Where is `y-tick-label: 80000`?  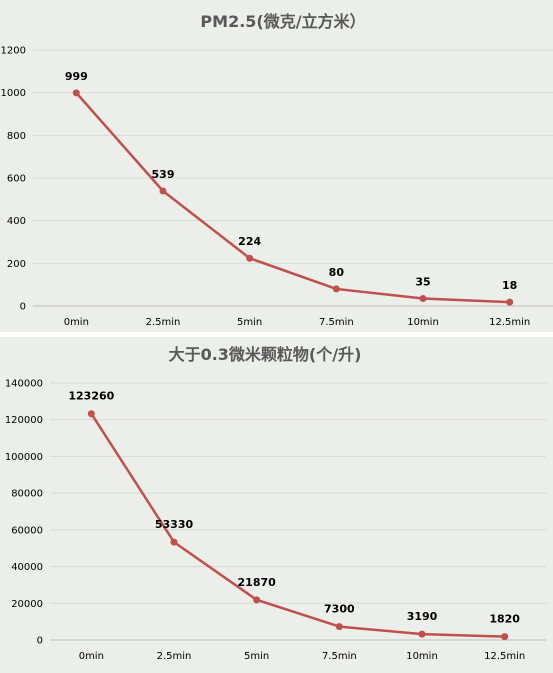 y-tick-label: 80000 is located at coordinates (27, 494).